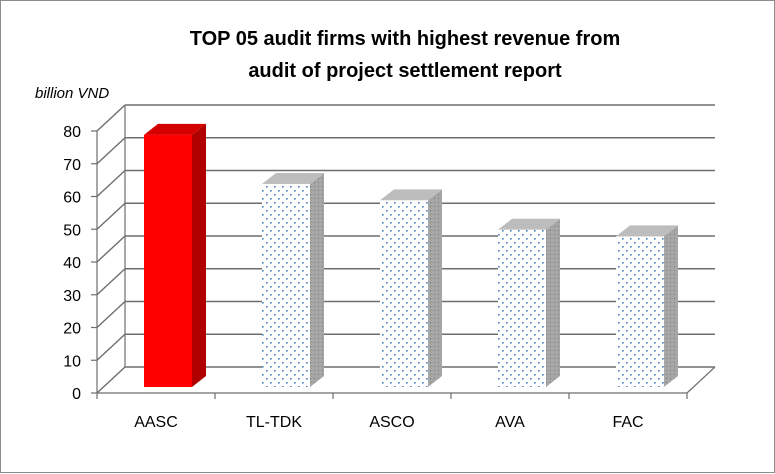 The image size is (775, 474). I want to click on chart-title-line-2: audit of project settlement report, so click(405, 71).